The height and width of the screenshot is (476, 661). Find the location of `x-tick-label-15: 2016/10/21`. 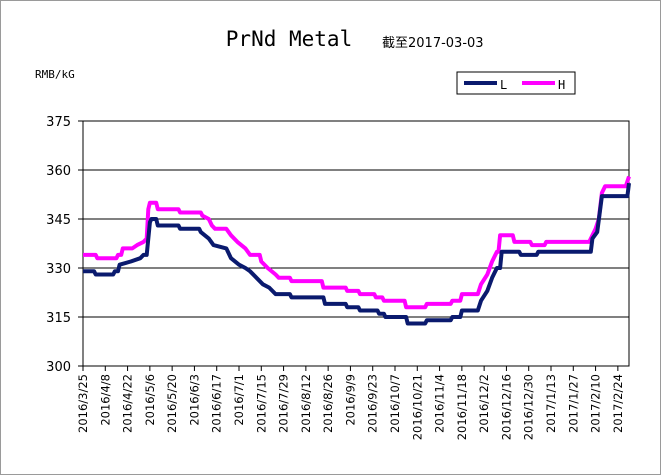

x-tick-label-15: 2016/10/21 is located at coordinates (417, 407).